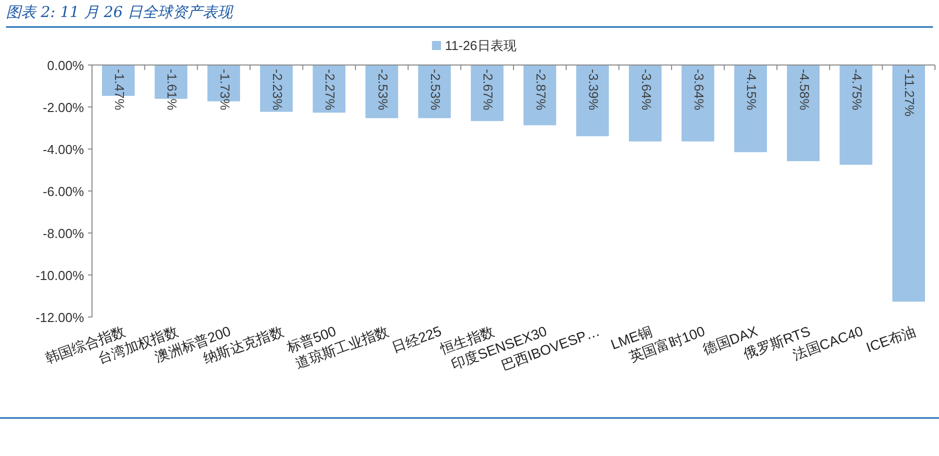 Image resolution: width=939 pixels, height=456 pixels. What do you see at coordinates (804, 90) in the screenshot?
I see `data-label: -4.58%` at bounding box center [804, 90].